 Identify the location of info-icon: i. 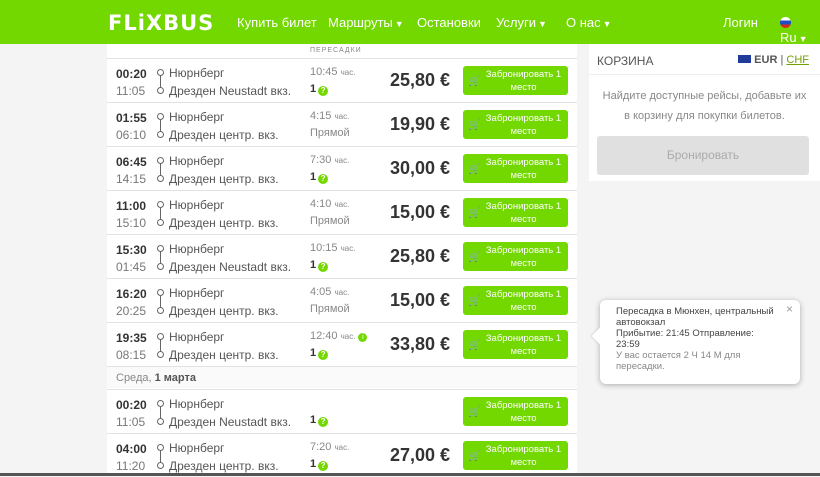
(363, 337).